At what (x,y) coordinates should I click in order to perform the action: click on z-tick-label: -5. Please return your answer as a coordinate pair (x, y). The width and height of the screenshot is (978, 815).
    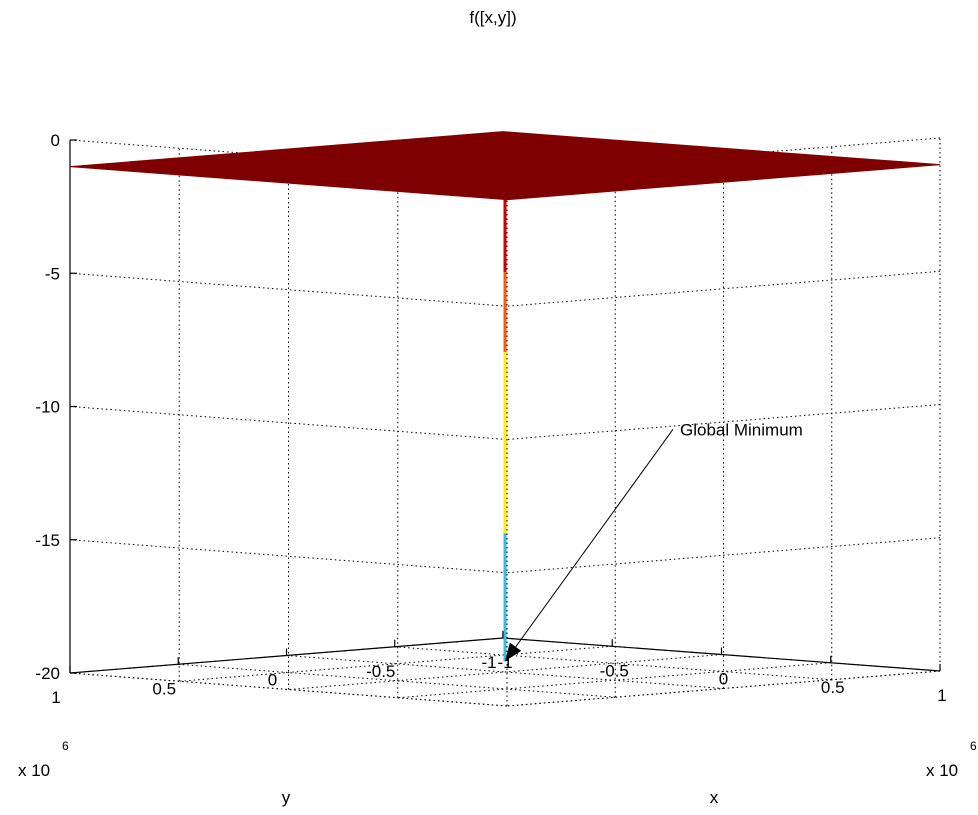
    Looking at the image, I should click on (52, 273).